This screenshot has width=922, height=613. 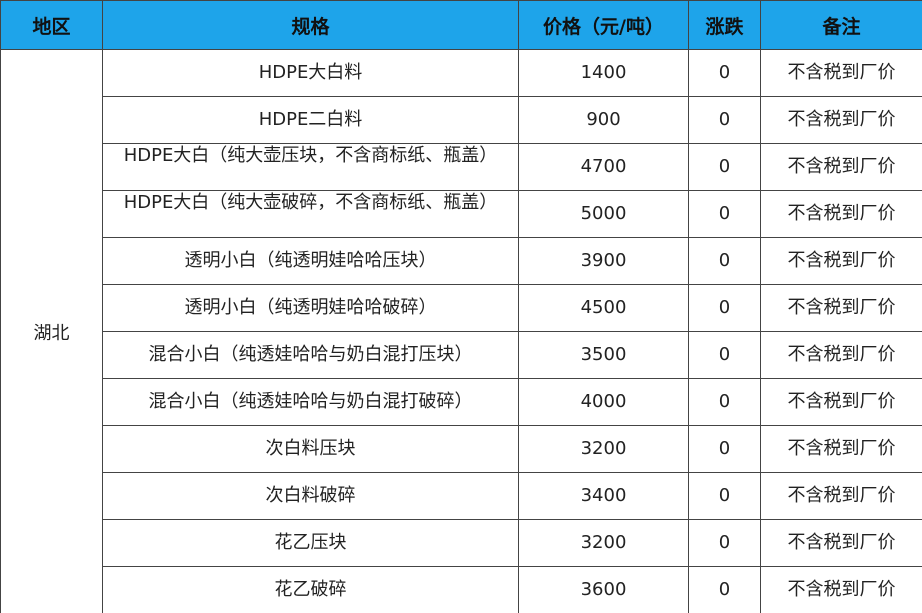 I want to click on cell-text: 透明小白（纯透明娃哈哈破碎）, so click(x=310, y=307).